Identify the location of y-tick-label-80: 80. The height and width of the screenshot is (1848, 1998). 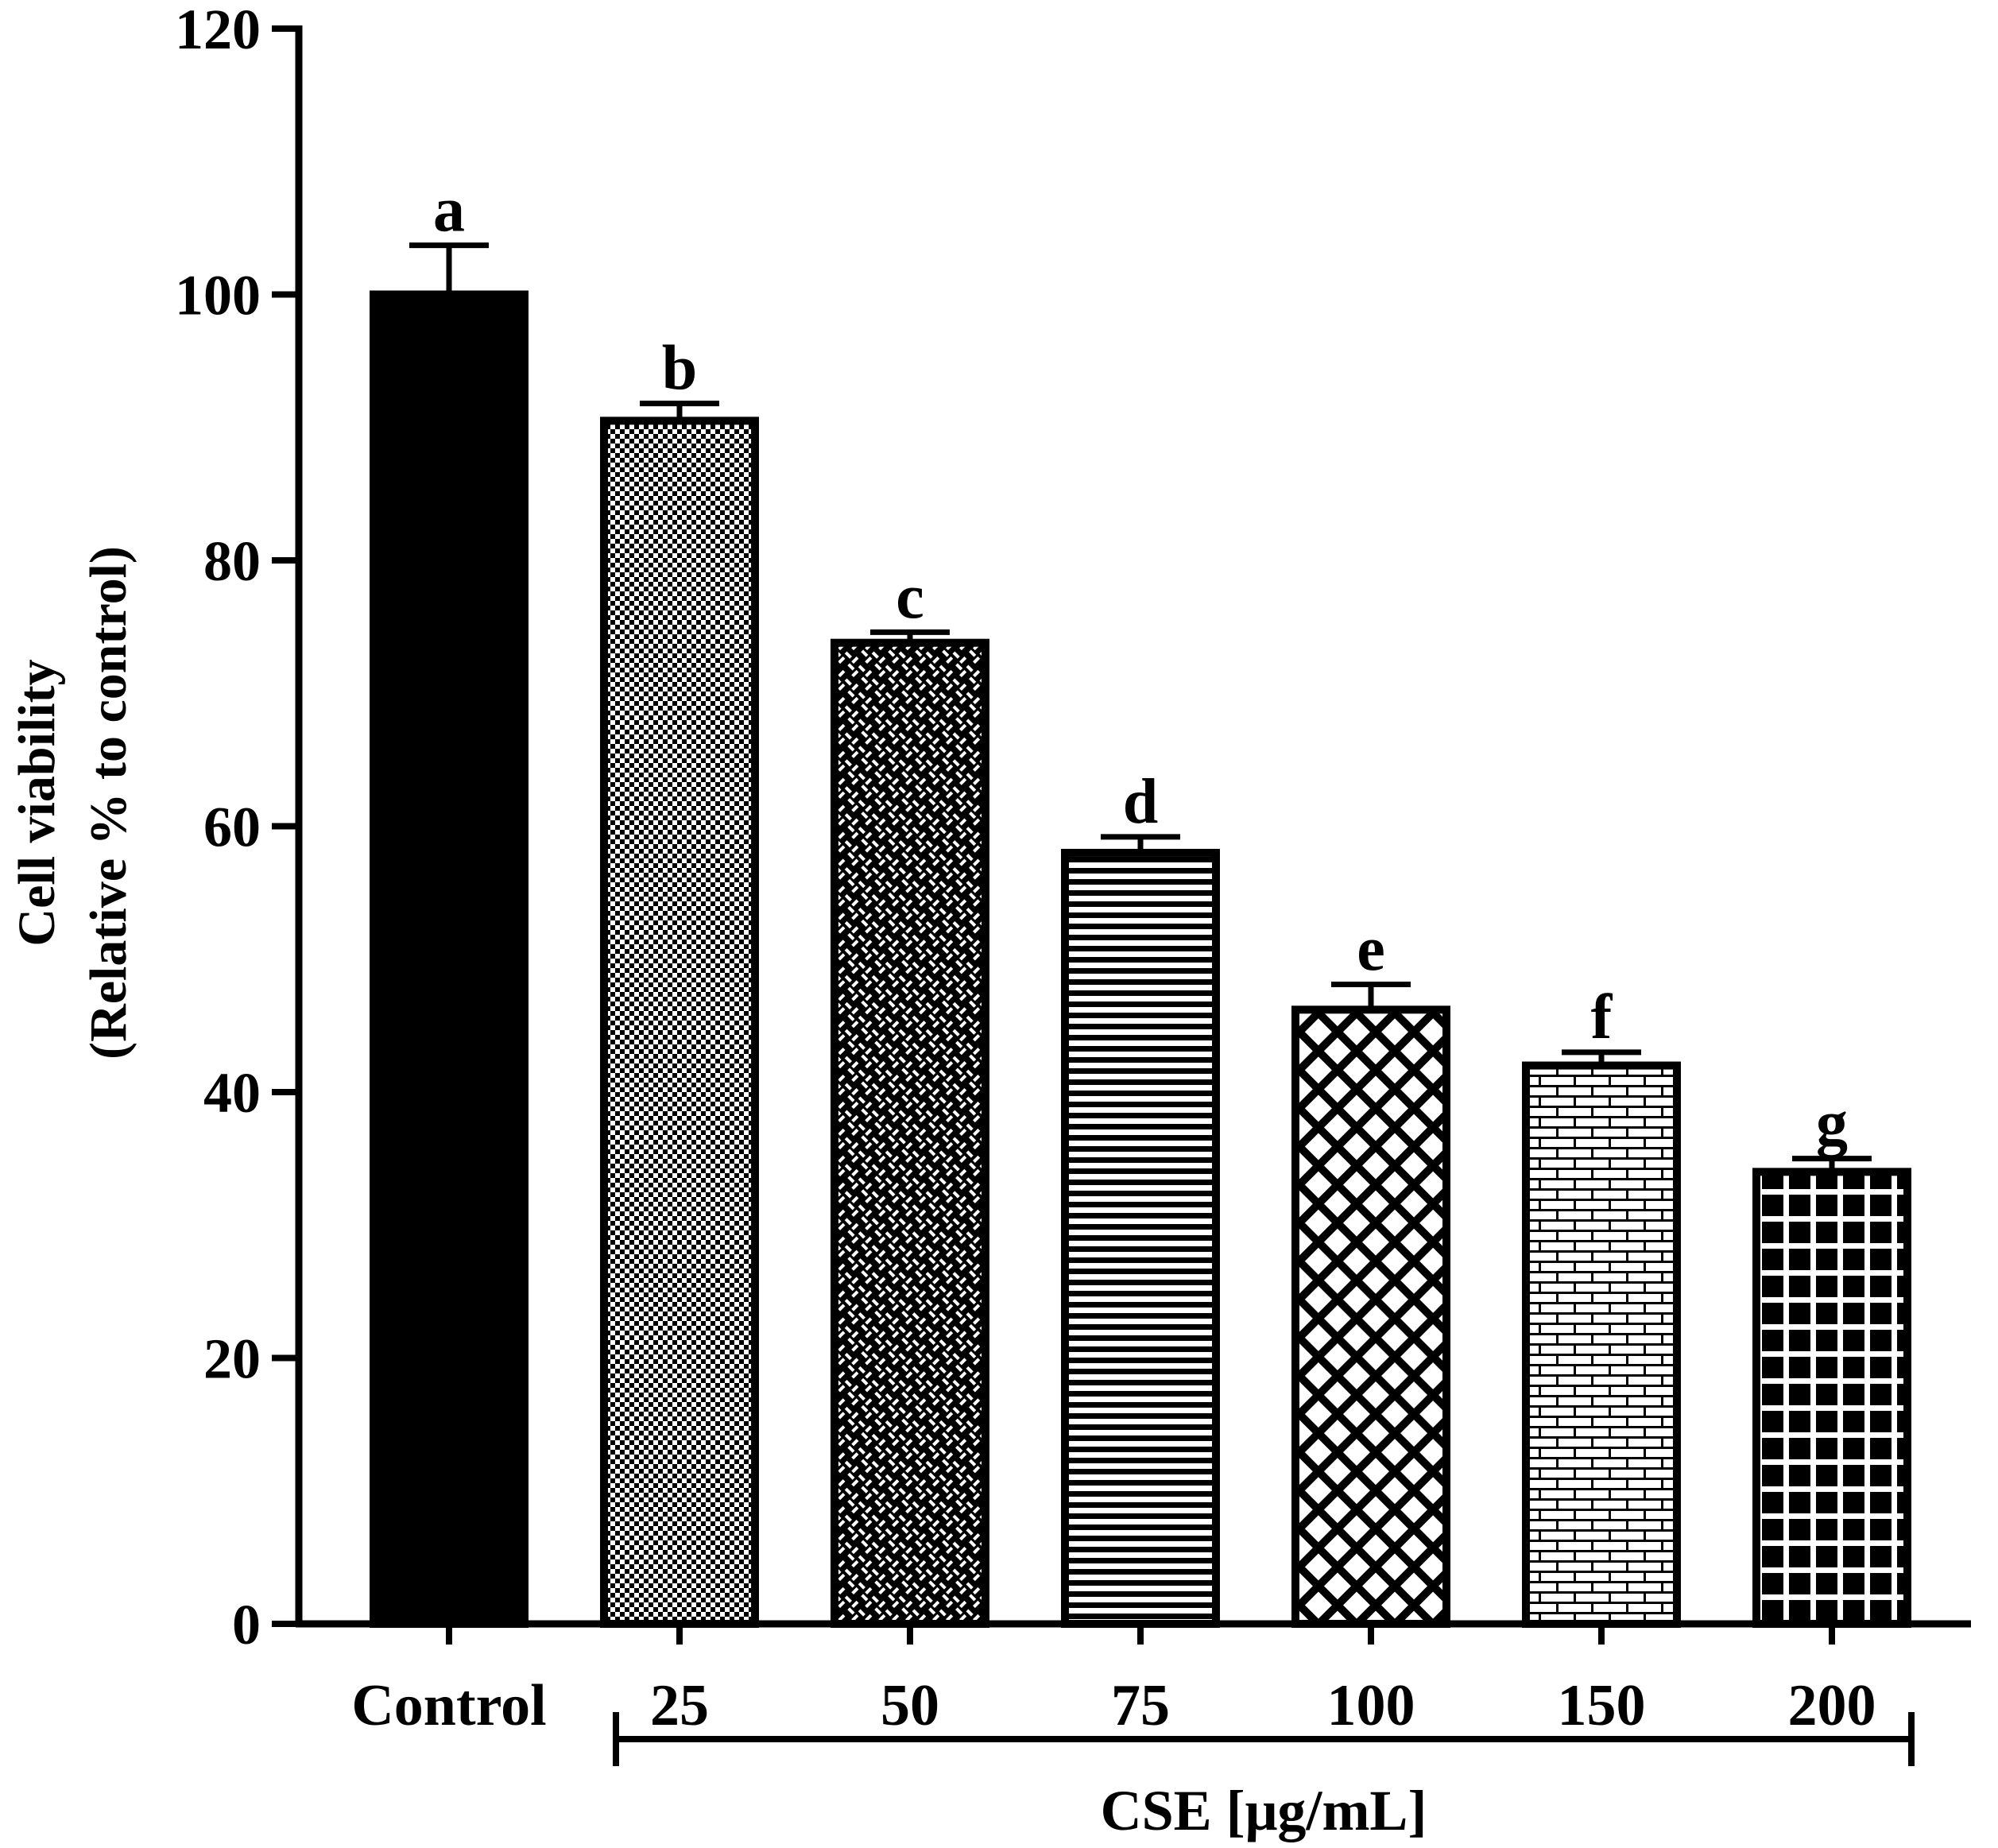
(232, 561).